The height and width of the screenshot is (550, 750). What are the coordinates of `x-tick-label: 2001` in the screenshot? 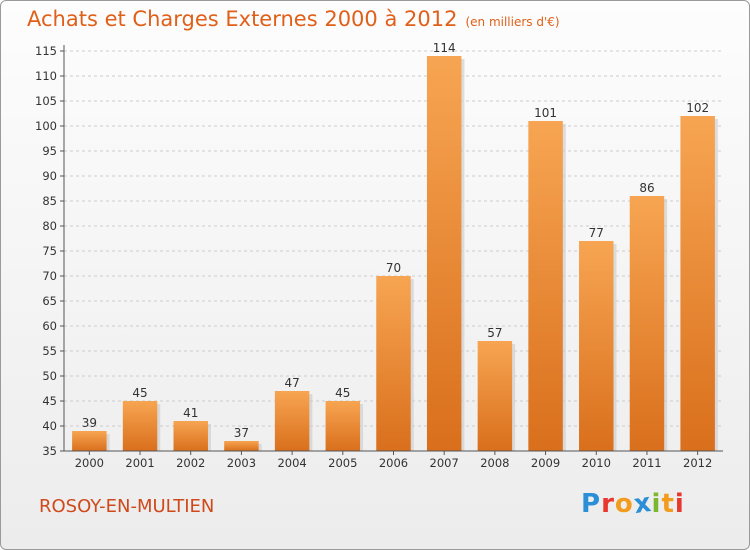 It's located at (139, 463).